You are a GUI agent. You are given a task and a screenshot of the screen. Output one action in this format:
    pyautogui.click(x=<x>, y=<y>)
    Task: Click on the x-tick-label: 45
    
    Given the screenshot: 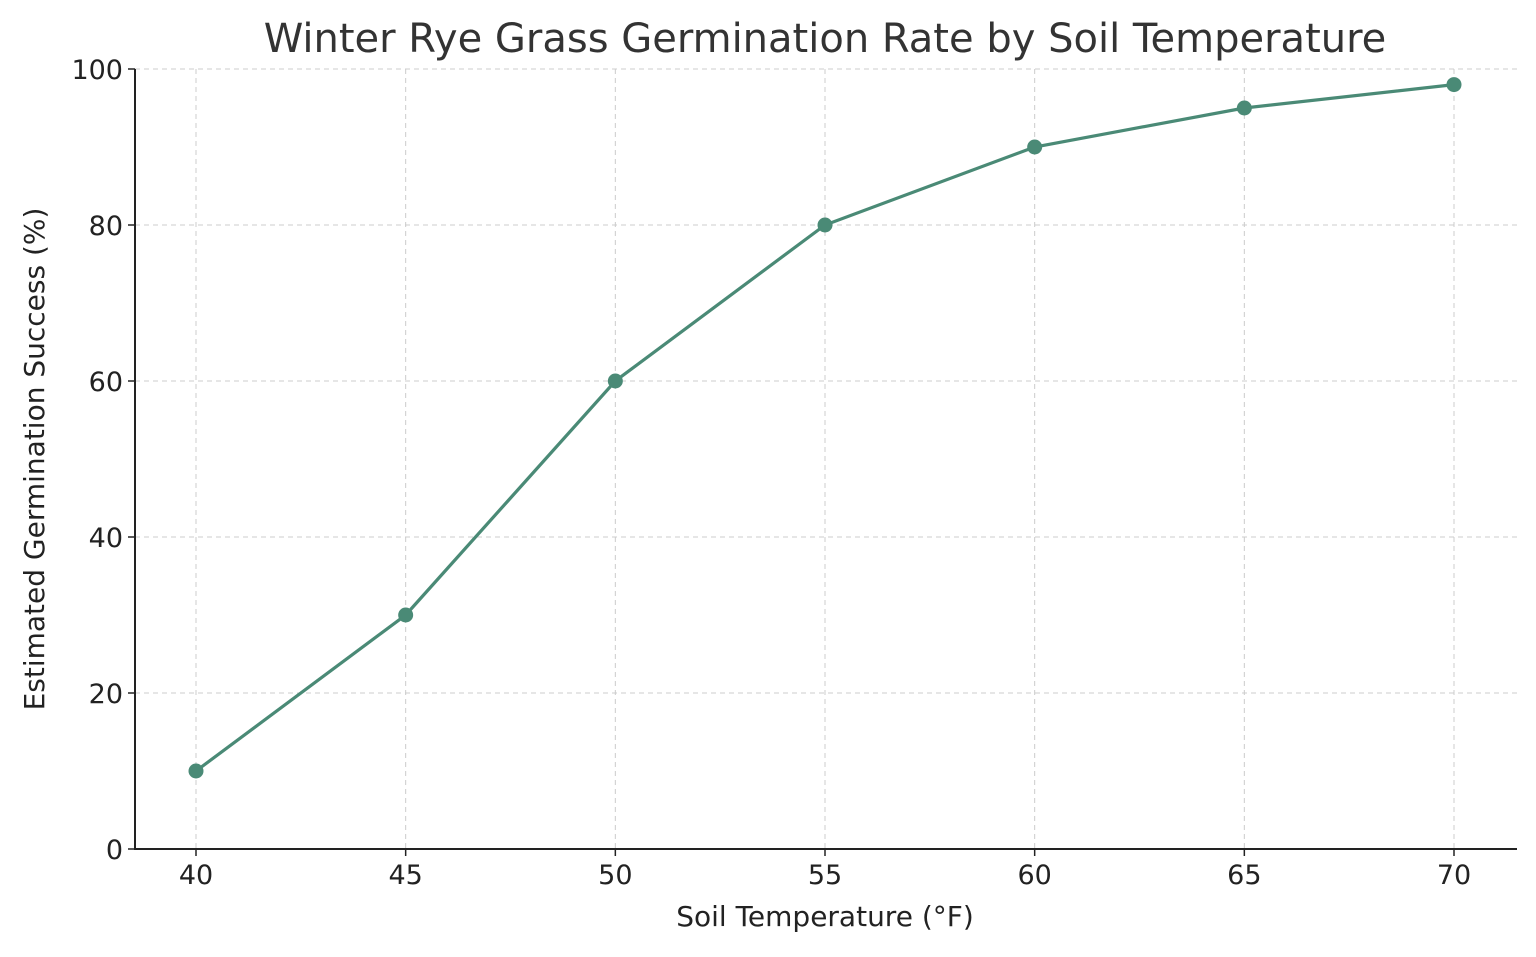 What is the action you would take?
    pyautogui.click(x=405, y=875)
    